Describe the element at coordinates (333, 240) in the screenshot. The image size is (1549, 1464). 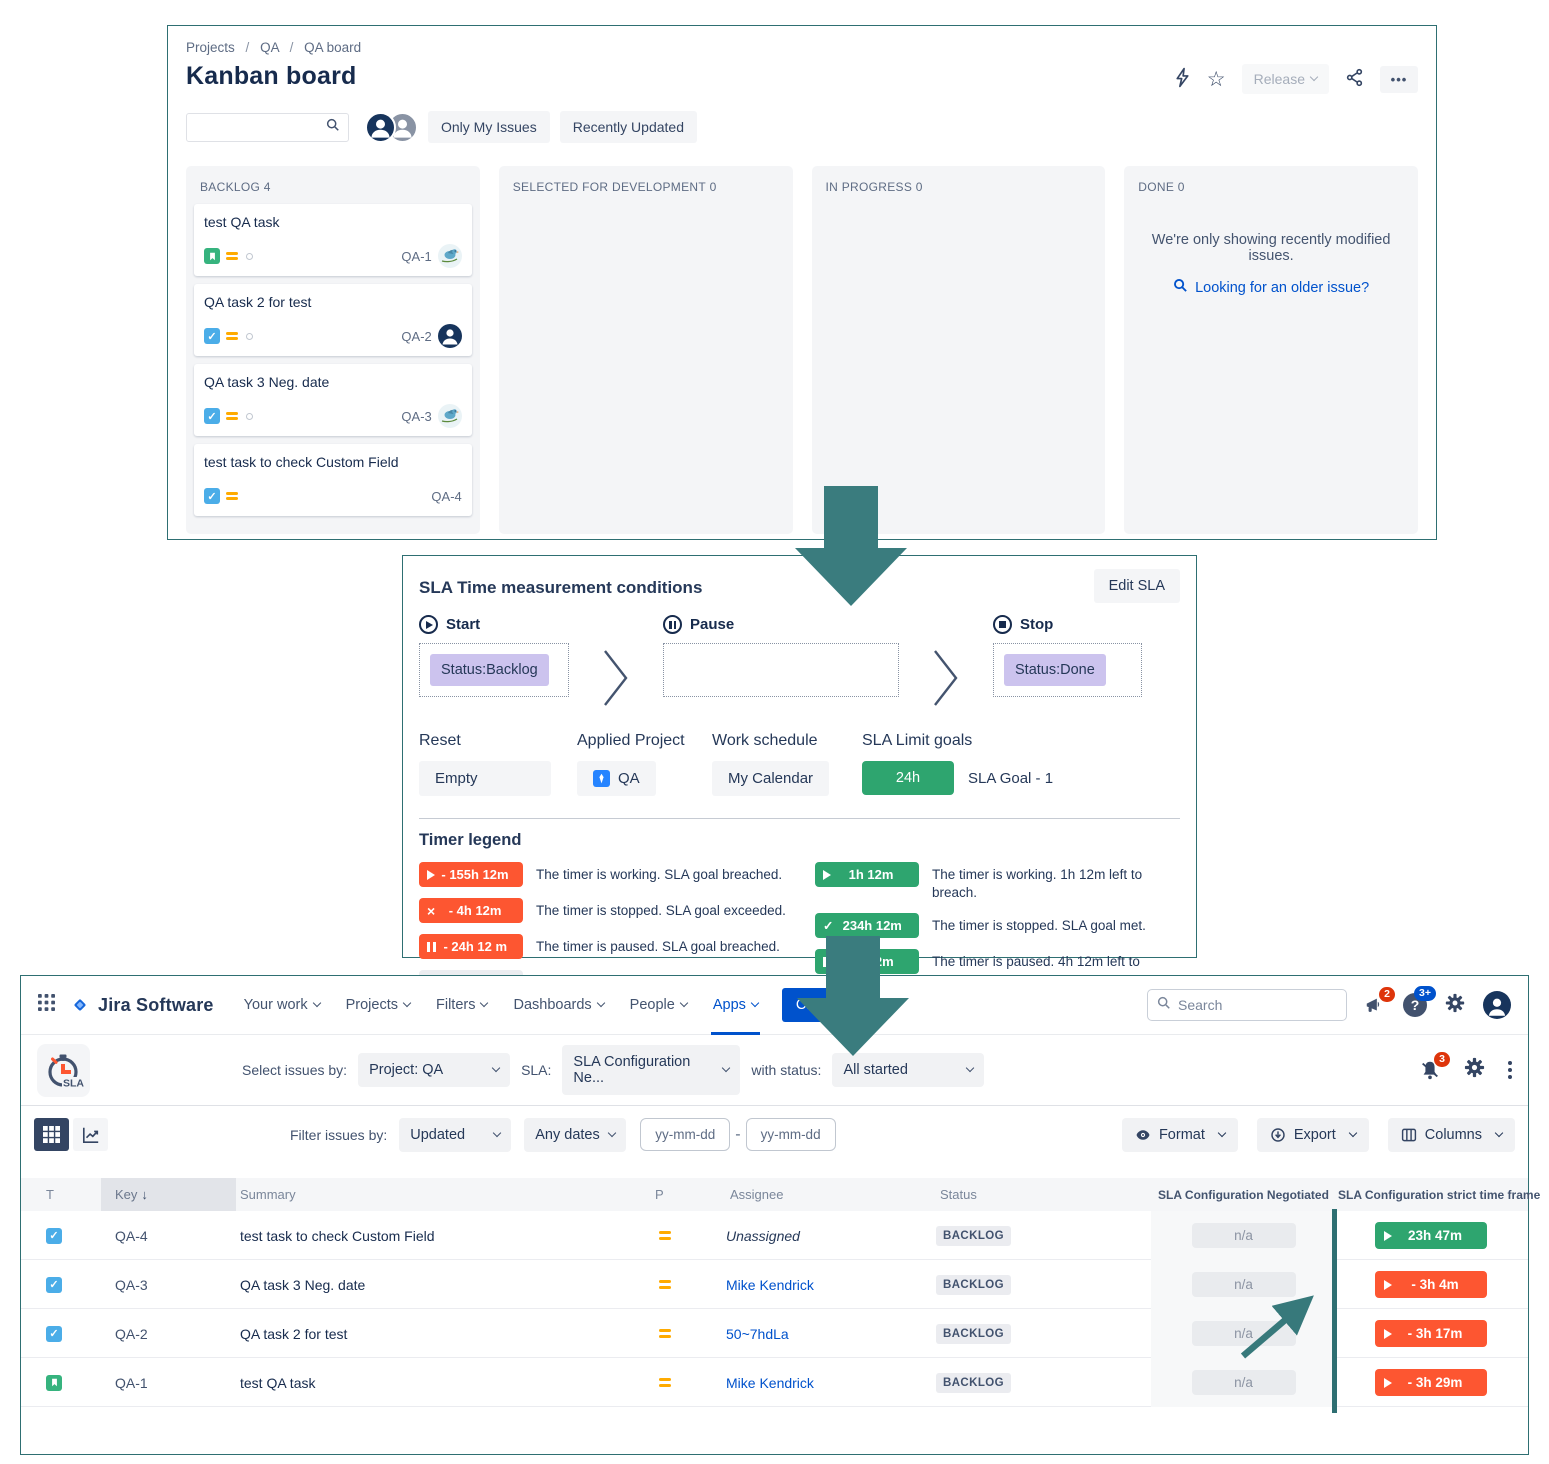
I see `card-qa-1: test QA task QA-1` at that location.